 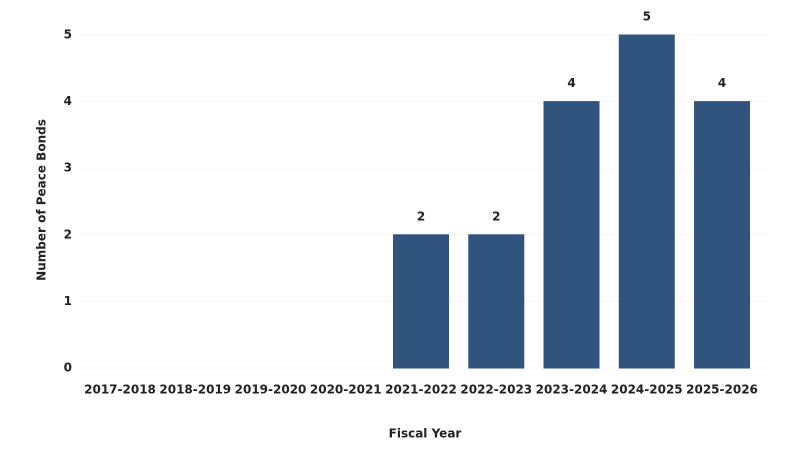 What do you see at coordinates (271, 390) in the screenshot?
I see `x-tick-label: 2019-2020` at bounding box center [271, 390].